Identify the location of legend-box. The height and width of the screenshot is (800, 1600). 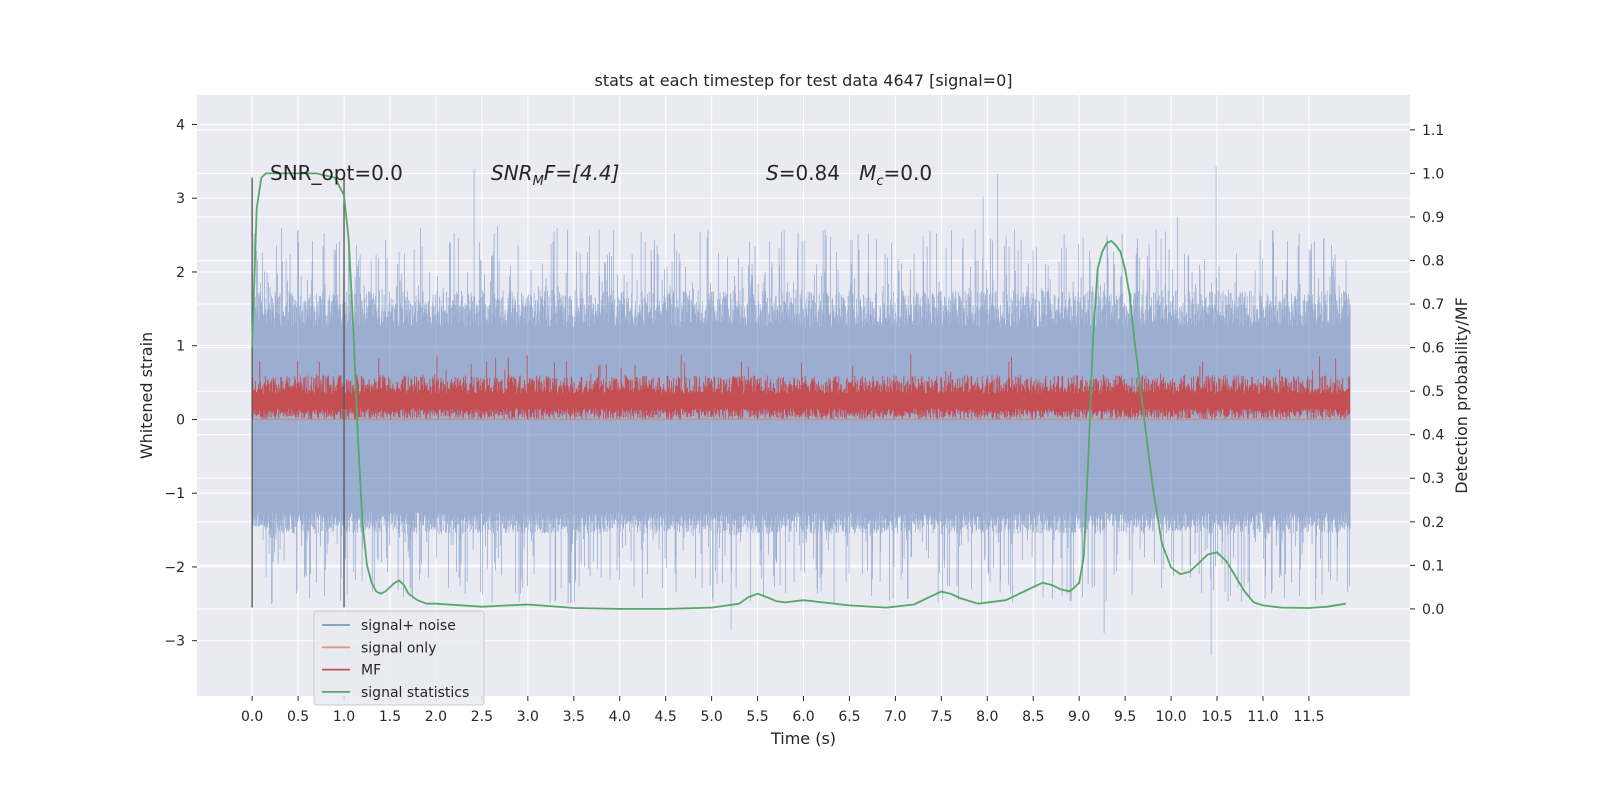
(399, 658).